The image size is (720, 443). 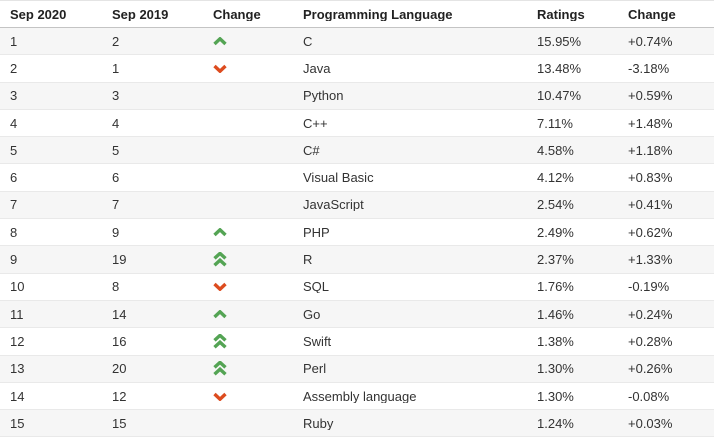 I want to click on ratings-cell: 2.49%, so click(x=555, y=232).